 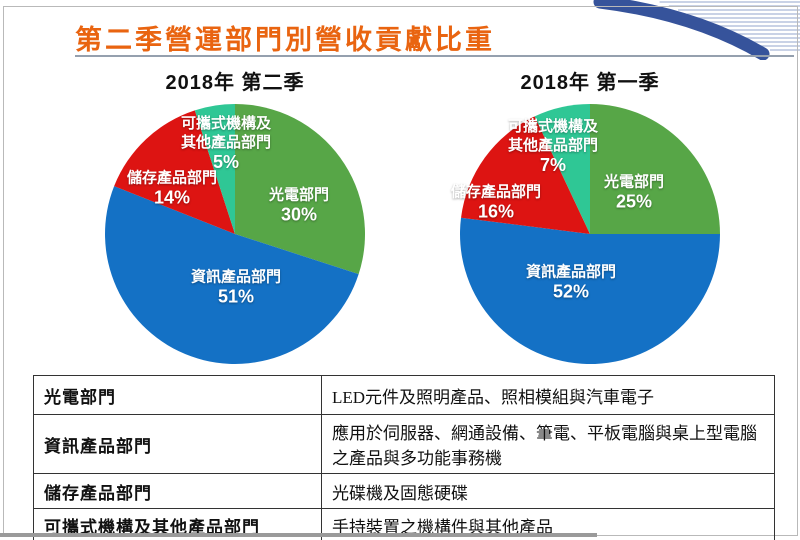 I want to click on corner-decoration, so click(x=696, y=30).